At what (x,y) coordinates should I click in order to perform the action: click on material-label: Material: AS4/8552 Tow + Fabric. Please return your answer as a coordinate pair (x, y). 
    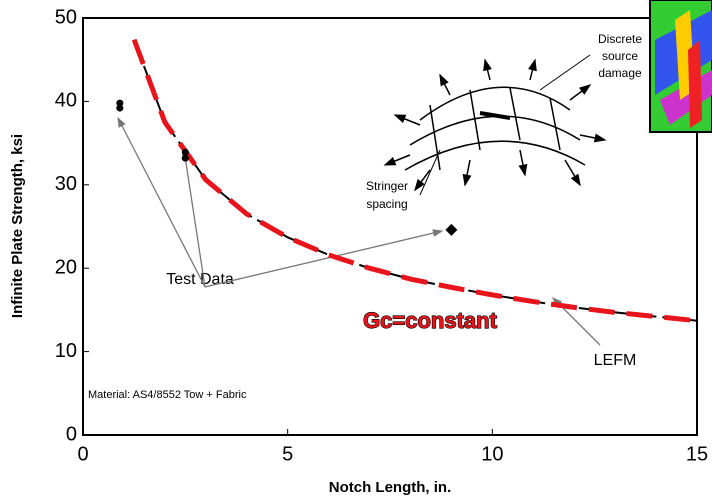
    Looking at the image, I should click on (167, 395).